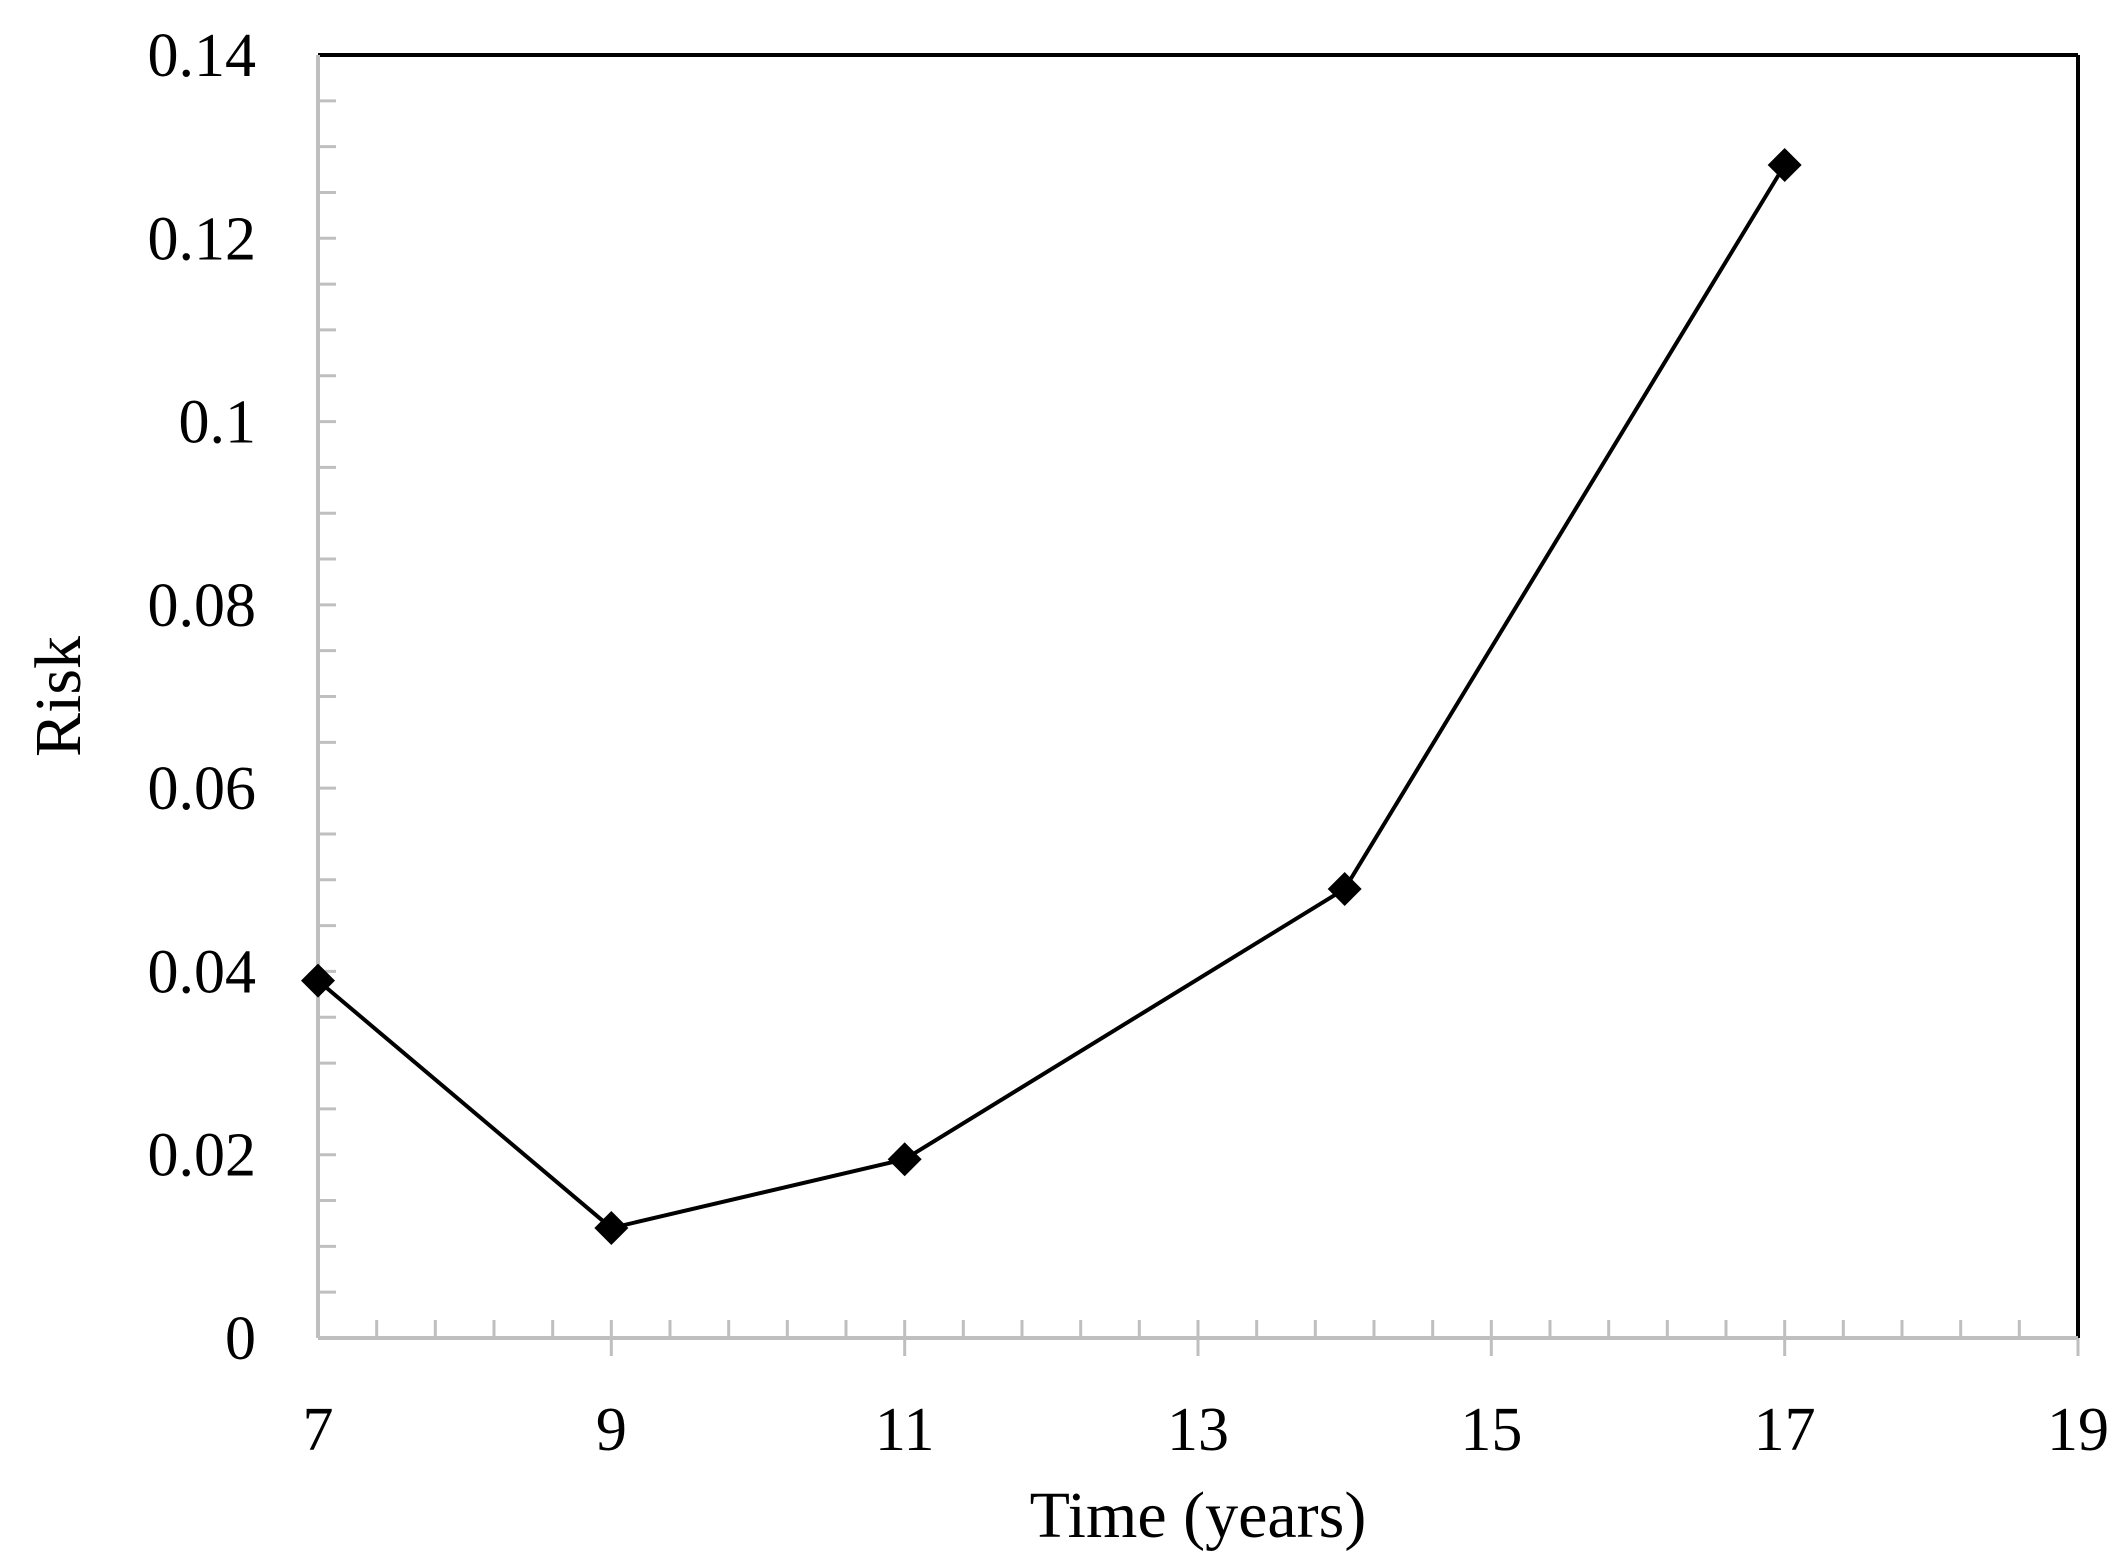  Describe the element at coordinates (202, 972) in the screenshot. I see `y-tick-label: 0.04` at that location.